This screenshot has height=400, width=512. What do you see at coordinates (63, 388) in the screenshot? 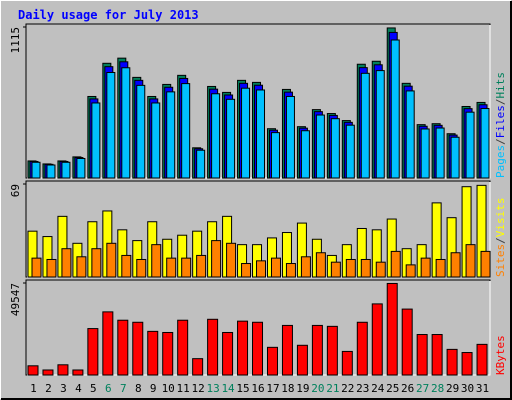
I see `x-tick-label: 3` at bounding box center [63, 388].